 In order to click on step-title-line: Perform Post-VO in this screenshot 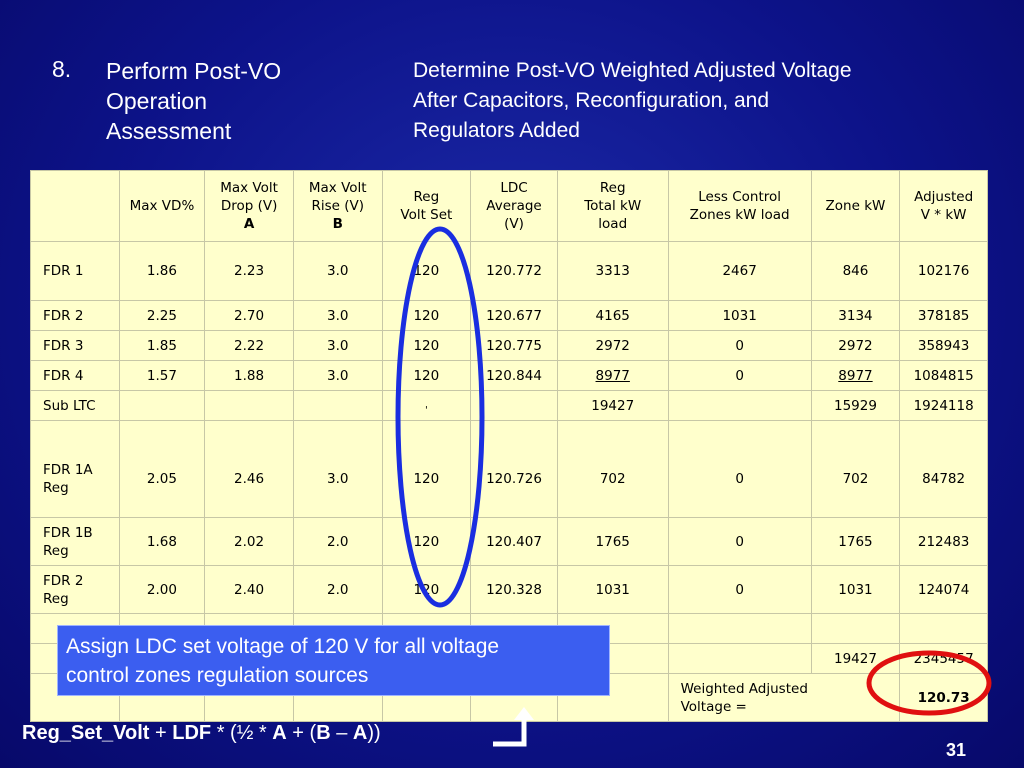, I will do `click(194, 71)`.